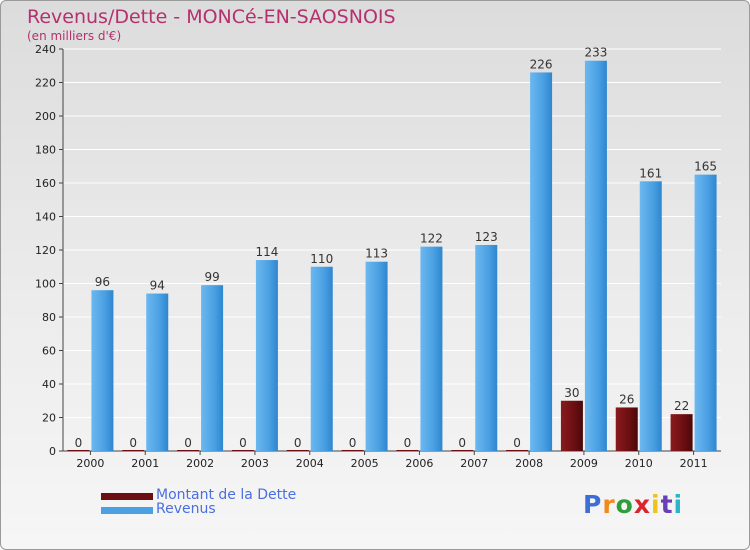  I want to click on legend-swatch-revenue, so click(127, 510).